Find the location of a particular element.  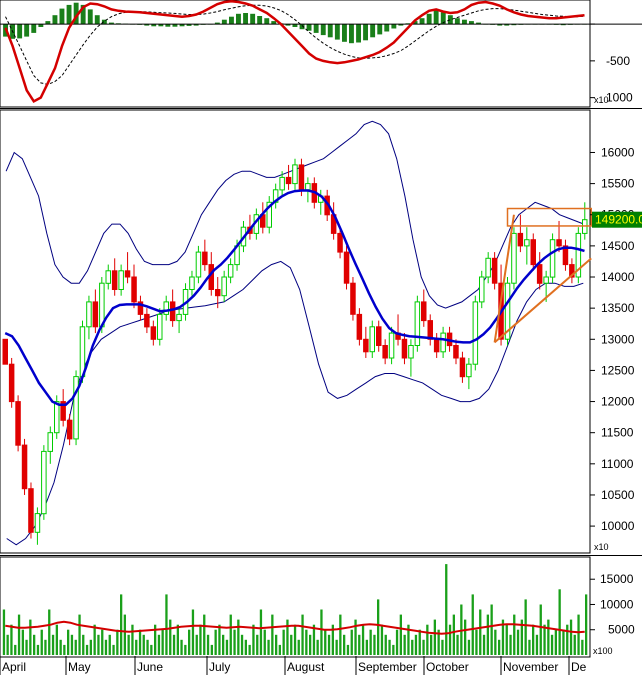

price-y-tick-label: 13500 is located at coordinates (618, 308).